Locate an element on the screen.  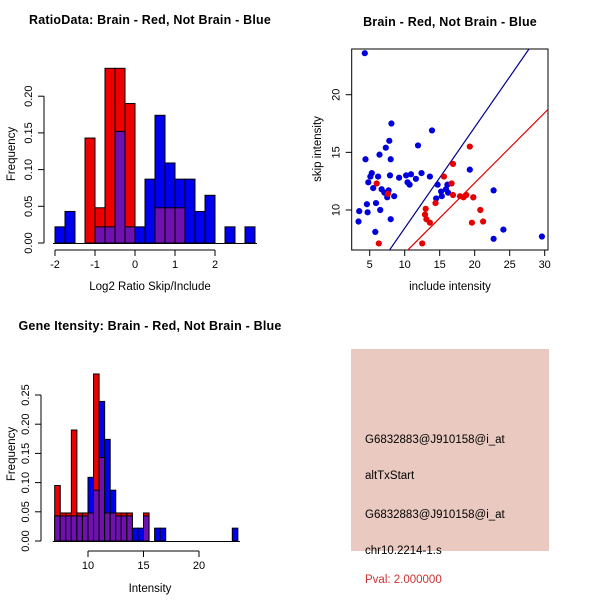
scatter-xlabel: include intensity is located at coordinates (450, 287).